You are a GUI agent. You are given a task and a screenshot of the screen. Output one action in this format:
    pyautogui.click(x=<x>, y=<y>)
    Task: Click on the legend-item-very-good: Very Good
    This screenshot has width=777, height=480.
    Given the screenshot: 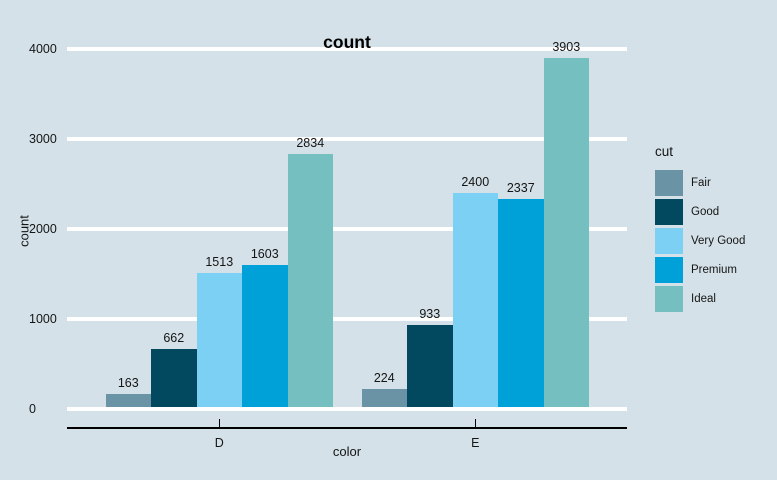 What is the action you would take?
    pyautogui.click(x=714, y=241)
    